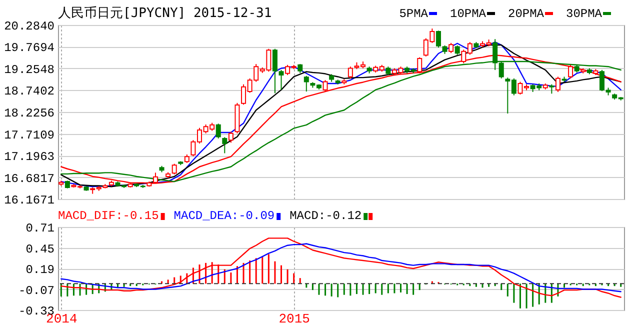  Describe the element at coordinates (165, 13) in the screenshot. I see `chart-title: 人民币日元[JPYCNY] 2015-12-31` at that location.